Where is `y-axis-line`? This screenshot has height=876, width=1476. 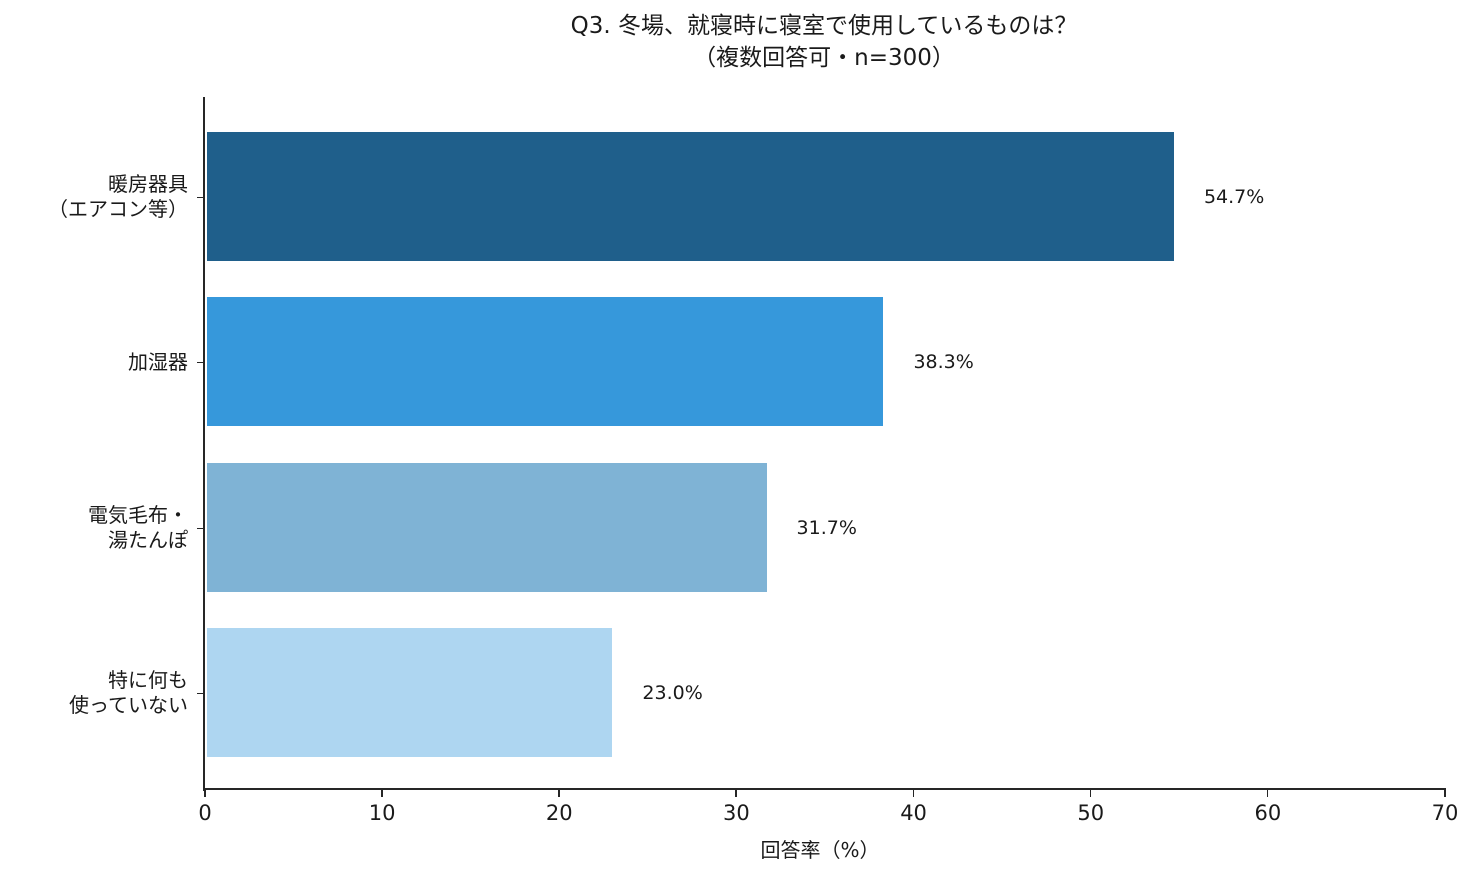 y-axis-line is located at coordinates (204, 444).